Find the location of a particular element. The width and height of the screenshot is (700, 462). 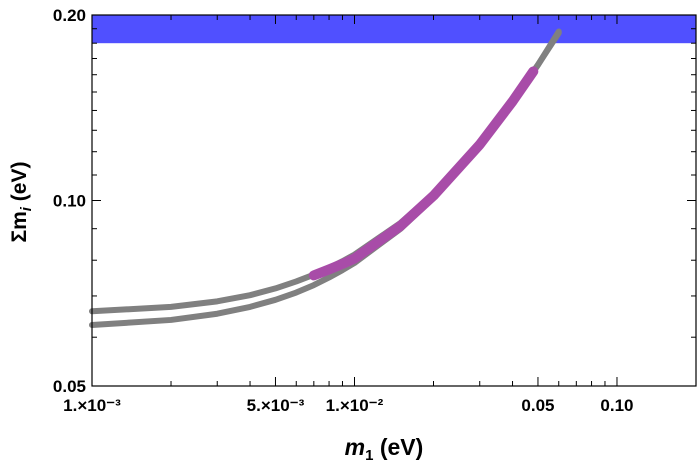

x-axis-title-unit: (eV) is located at coordinates (398, 447).